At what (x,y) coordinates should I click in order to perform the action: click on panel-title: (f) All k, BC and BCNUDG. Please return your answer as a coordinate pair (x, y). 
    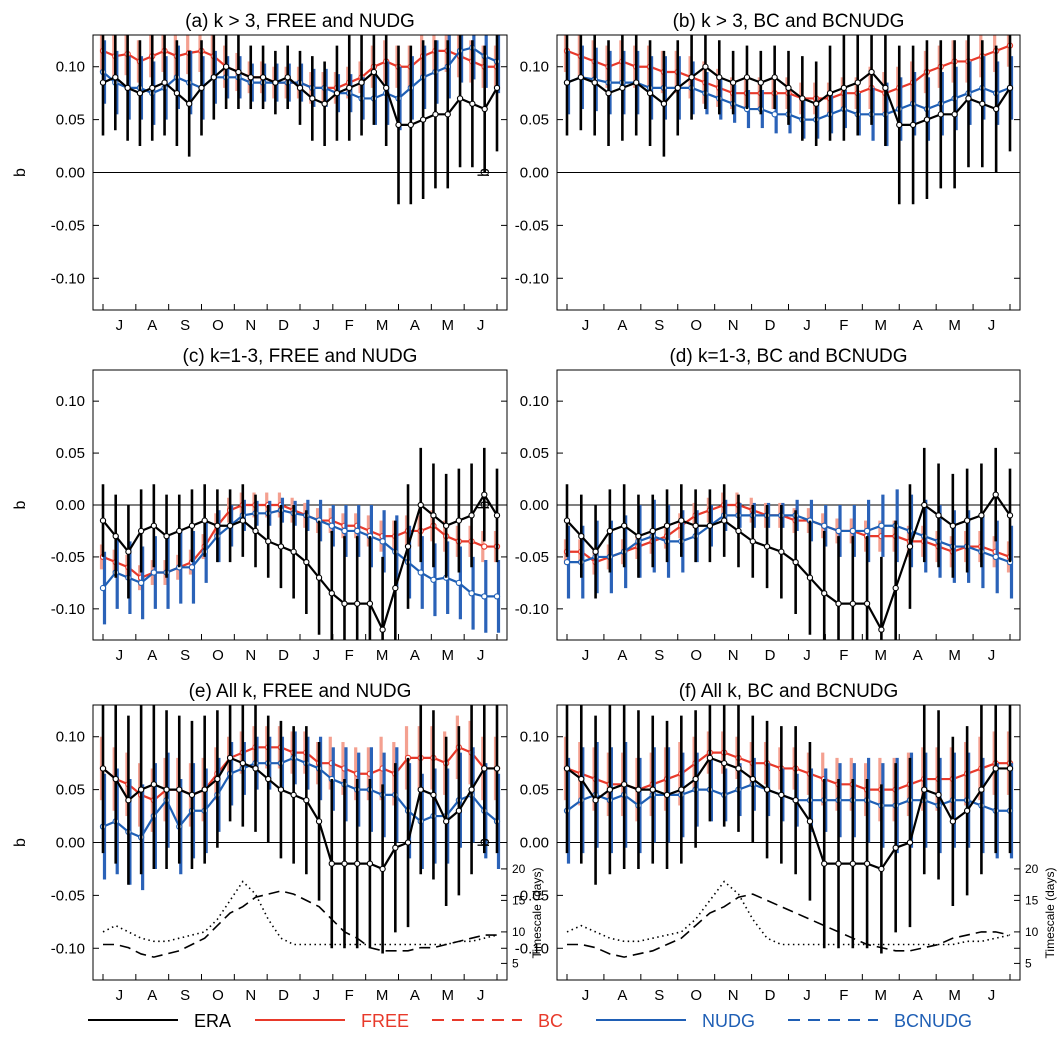
    Looking at the image, I should click on (789, 691).